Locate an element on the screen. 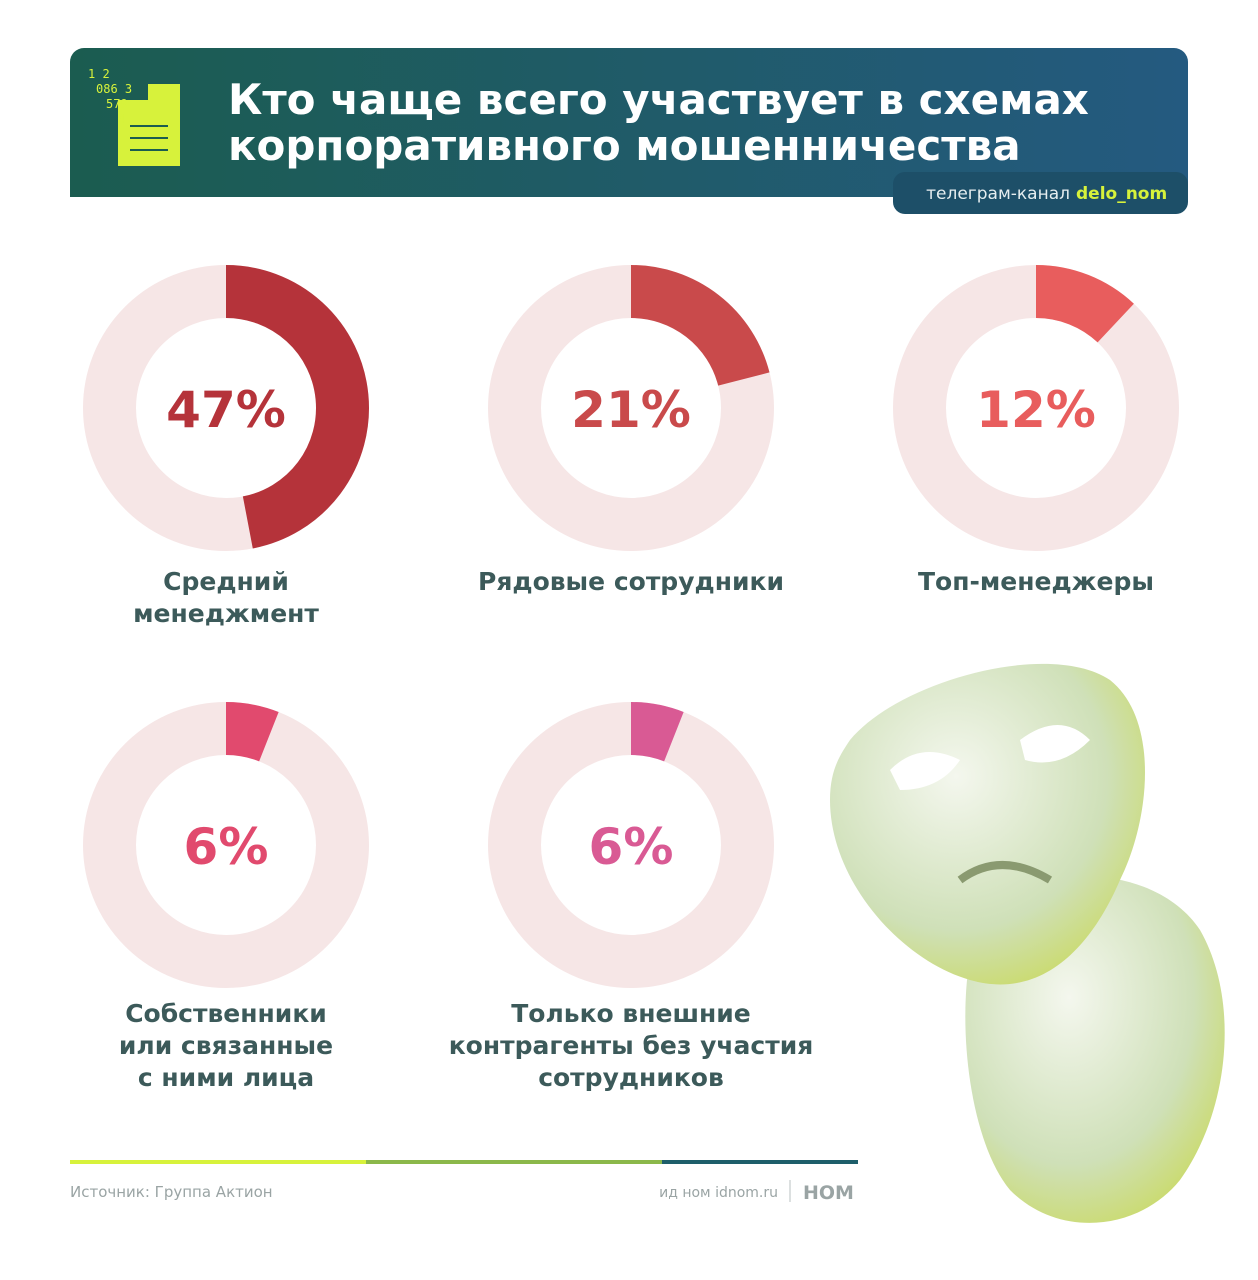 The width and height of the screenshot is (1258, 1280). header-band is located at coordinates (629, 122).